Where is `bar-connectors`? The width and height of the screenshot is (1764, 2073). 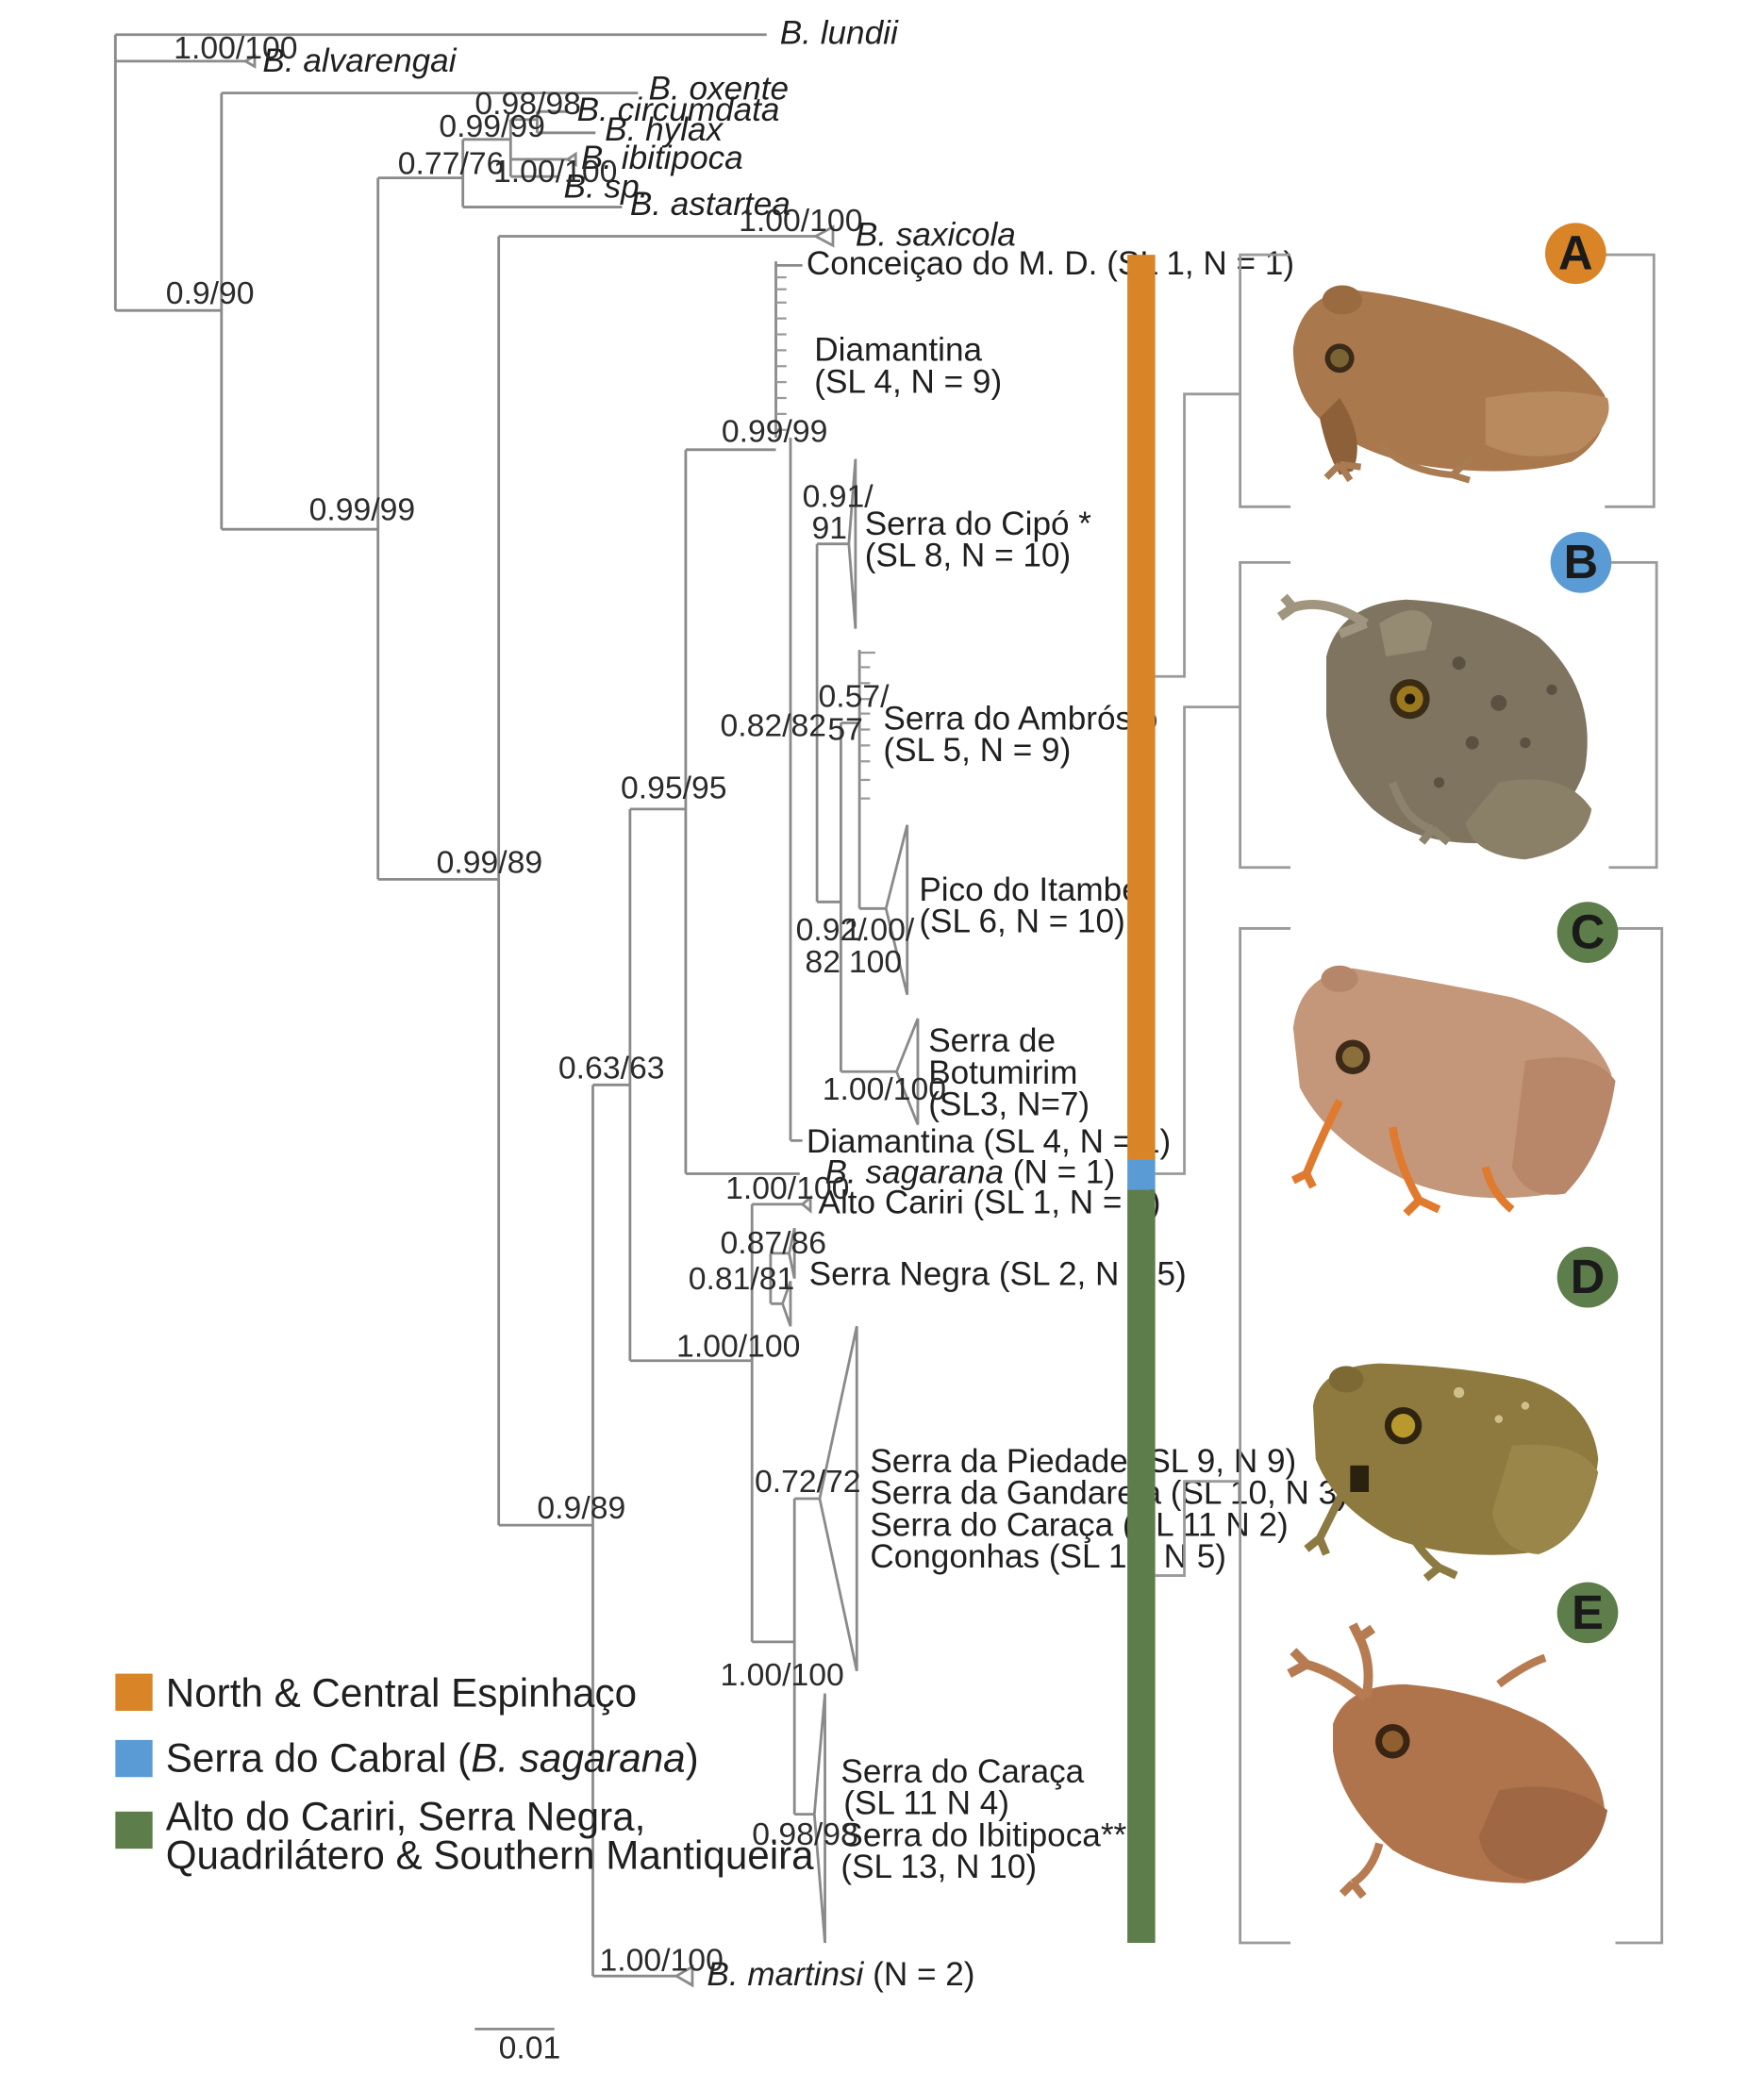
bar-connectors is located at coordinates (1198, 984).